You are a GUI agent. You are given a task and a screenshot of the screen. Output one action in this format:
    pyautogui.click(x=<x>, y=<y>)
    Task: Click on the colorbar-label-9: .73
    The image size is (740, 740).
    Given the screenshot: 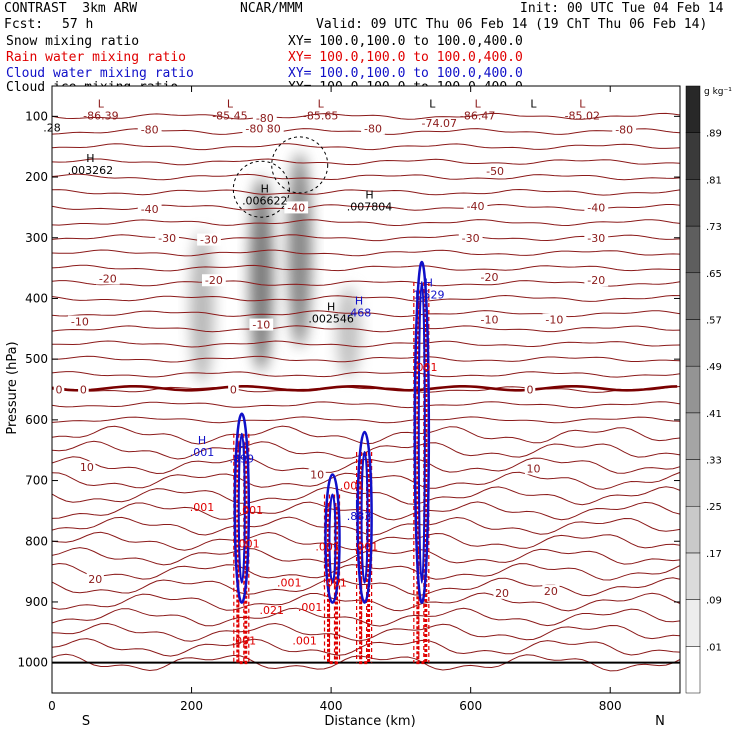 What is the action you would take?
    pyautogui.click(x=714, y=227)
    